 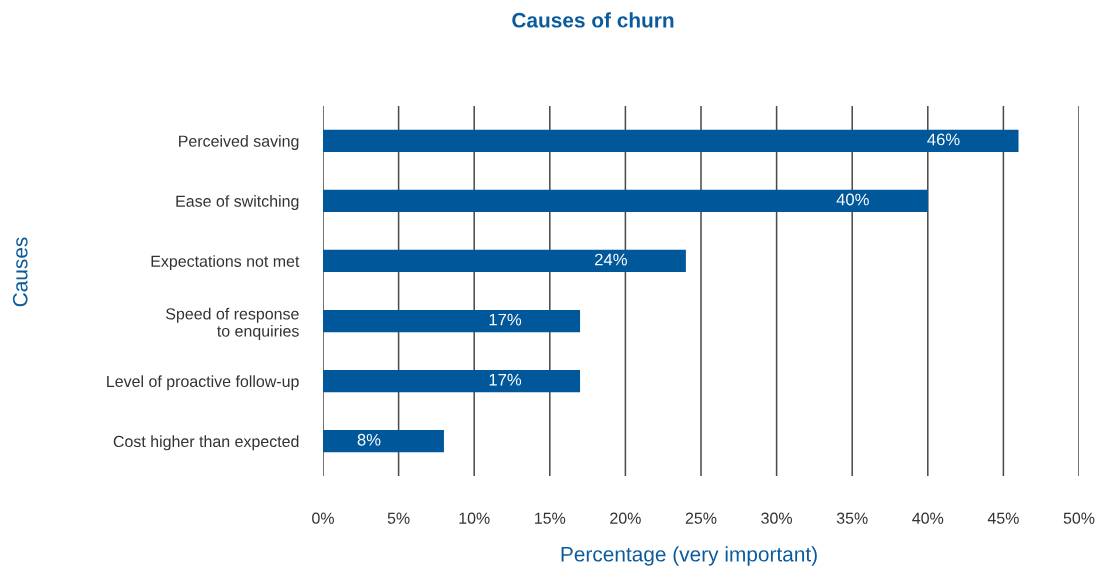 I want to click on x-tick-label: 25%, so click(x=701, y=518).